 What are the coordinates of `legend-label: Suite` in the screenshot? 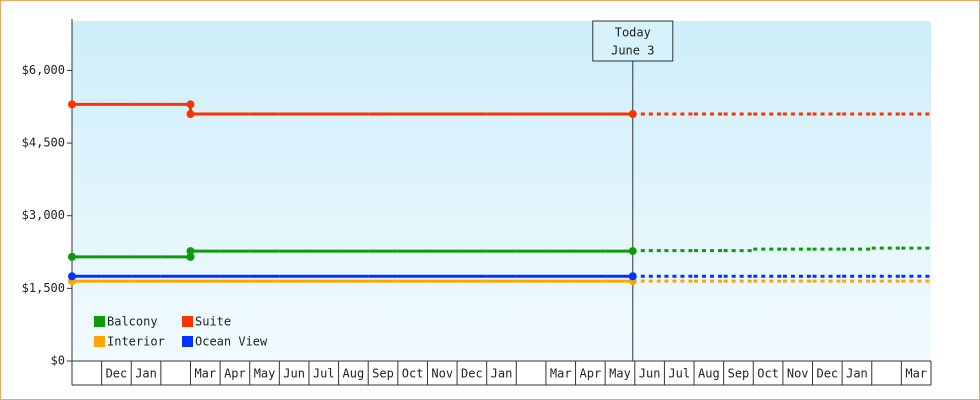 It's located at (213, 322).